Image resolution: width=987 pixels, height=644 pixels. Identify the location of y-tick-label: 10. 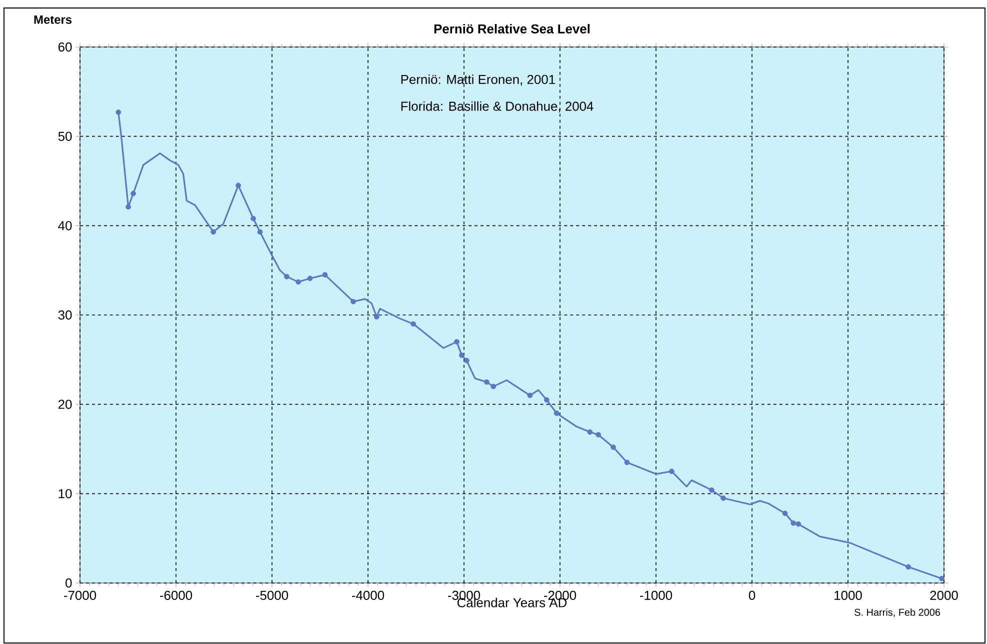
(65, 493).